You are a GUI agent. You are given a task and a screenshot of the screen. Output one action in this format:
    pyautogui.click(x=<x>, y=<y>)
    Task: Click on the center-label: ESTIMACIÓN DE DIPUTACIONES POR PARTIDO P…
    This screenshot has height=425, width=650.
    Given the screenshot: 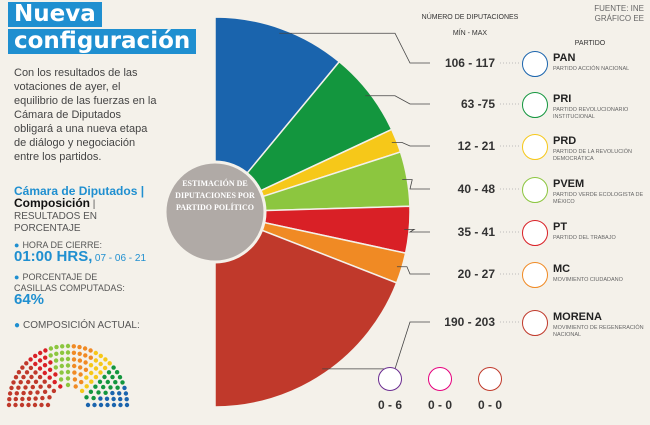 What is the action you would take?
    pyautogui.click(x=215, y=195)
    